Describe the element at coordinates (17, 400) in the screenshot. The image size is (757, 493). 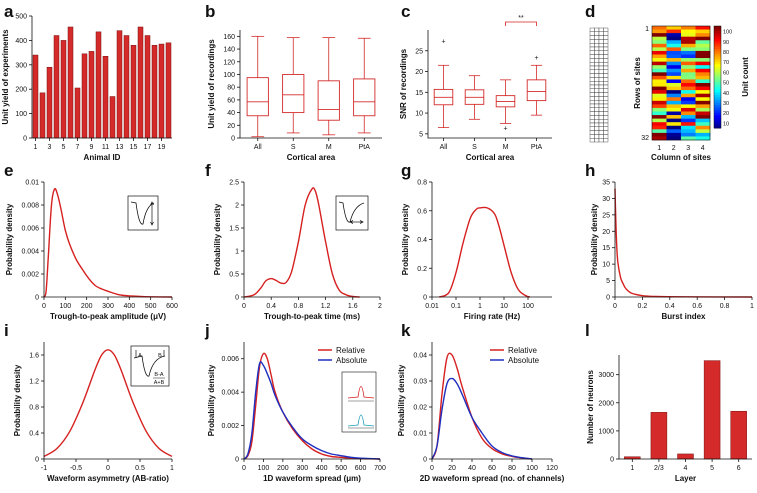
I see `y-axis-label-i: Probability density` at that location.